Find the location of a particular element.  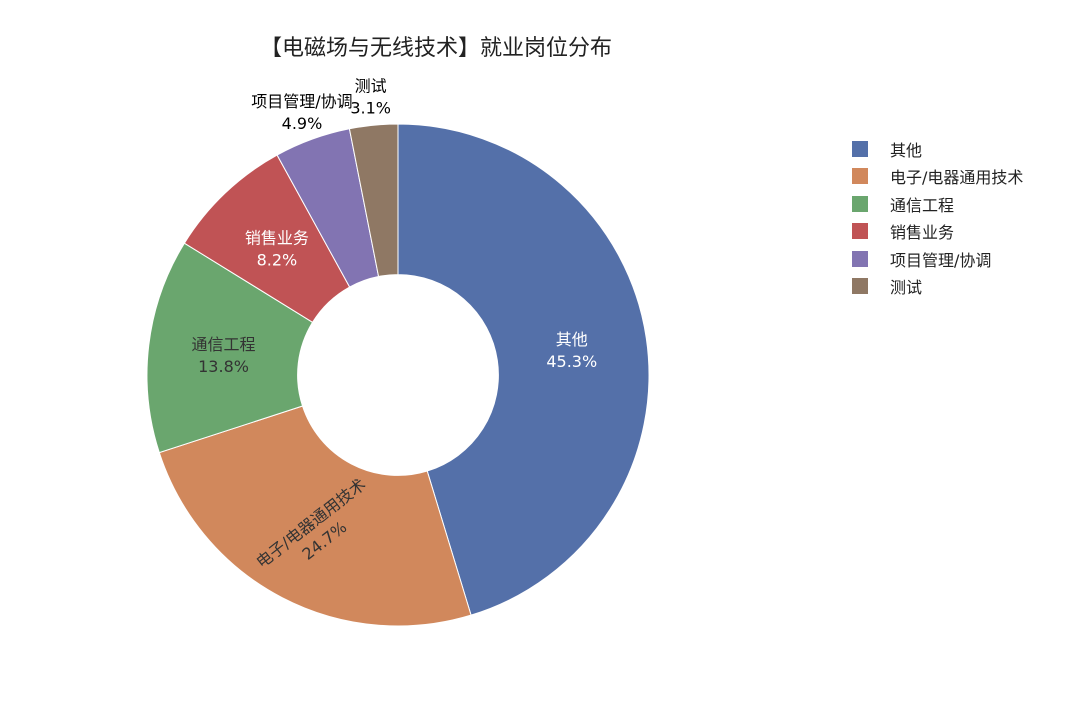

slice-label-5: 测试 3.1% is located at coordinates (370, 96).